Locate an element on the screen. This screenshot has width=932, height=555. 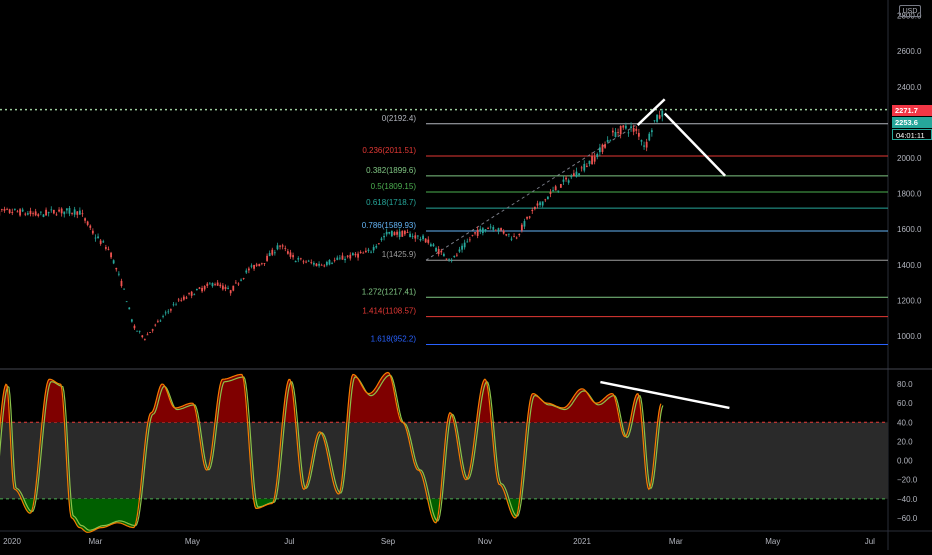
time-tick-label: Mar is located at coordinates (676, 541).